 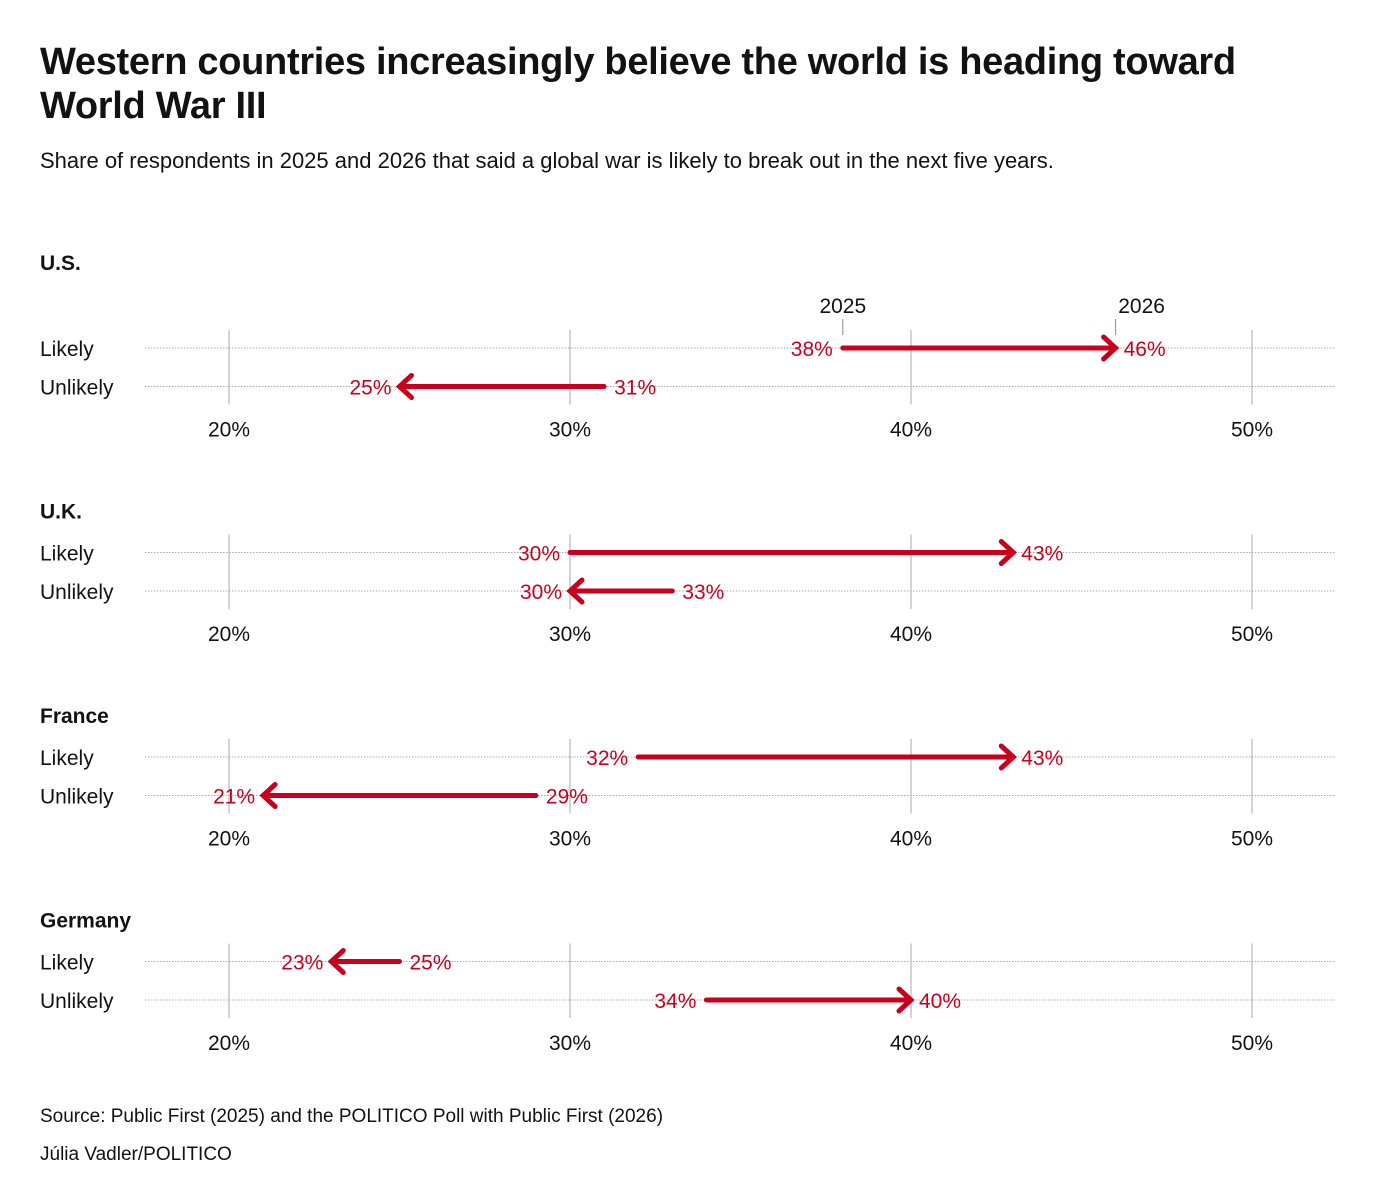 What do you see at coordinates (74, 716) in the screenshot?
I see `panel-title: France` at bounding box center [74, 716].